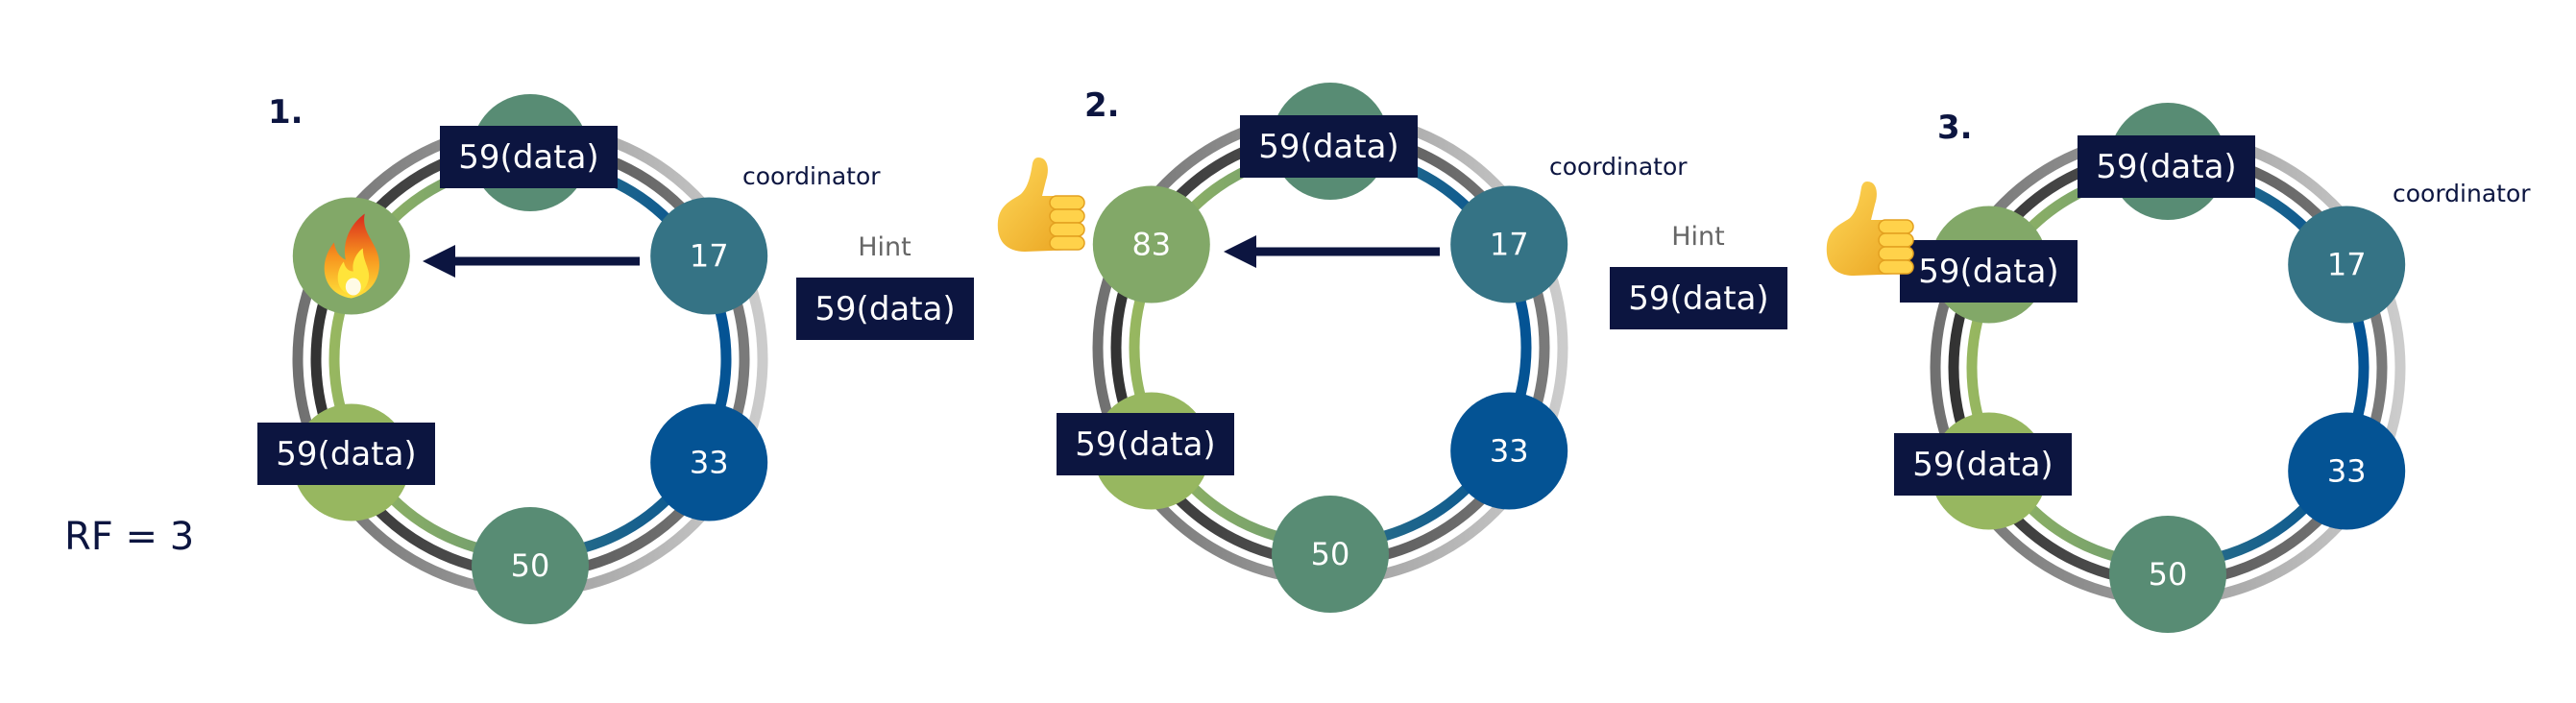 The height and width of the screenshot is (703, 2576). What do you see at coordinates (286, 112) in the screenshot?
I see `step-number: 1.` at bounding box center [286, 112].